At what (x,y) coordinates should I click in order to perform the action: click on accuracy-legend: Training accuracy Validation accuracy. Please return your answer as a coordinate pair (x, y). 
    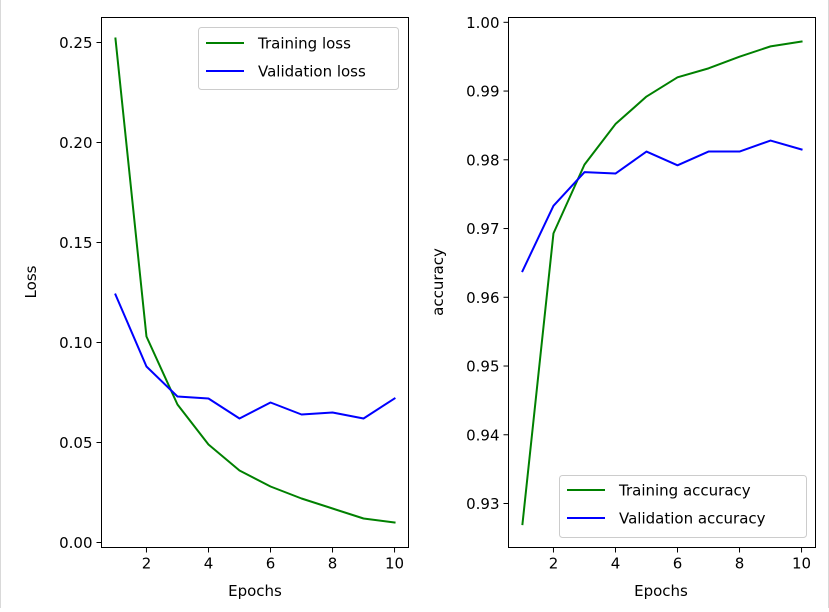
    Looking at the image, I should click on (683, 506).